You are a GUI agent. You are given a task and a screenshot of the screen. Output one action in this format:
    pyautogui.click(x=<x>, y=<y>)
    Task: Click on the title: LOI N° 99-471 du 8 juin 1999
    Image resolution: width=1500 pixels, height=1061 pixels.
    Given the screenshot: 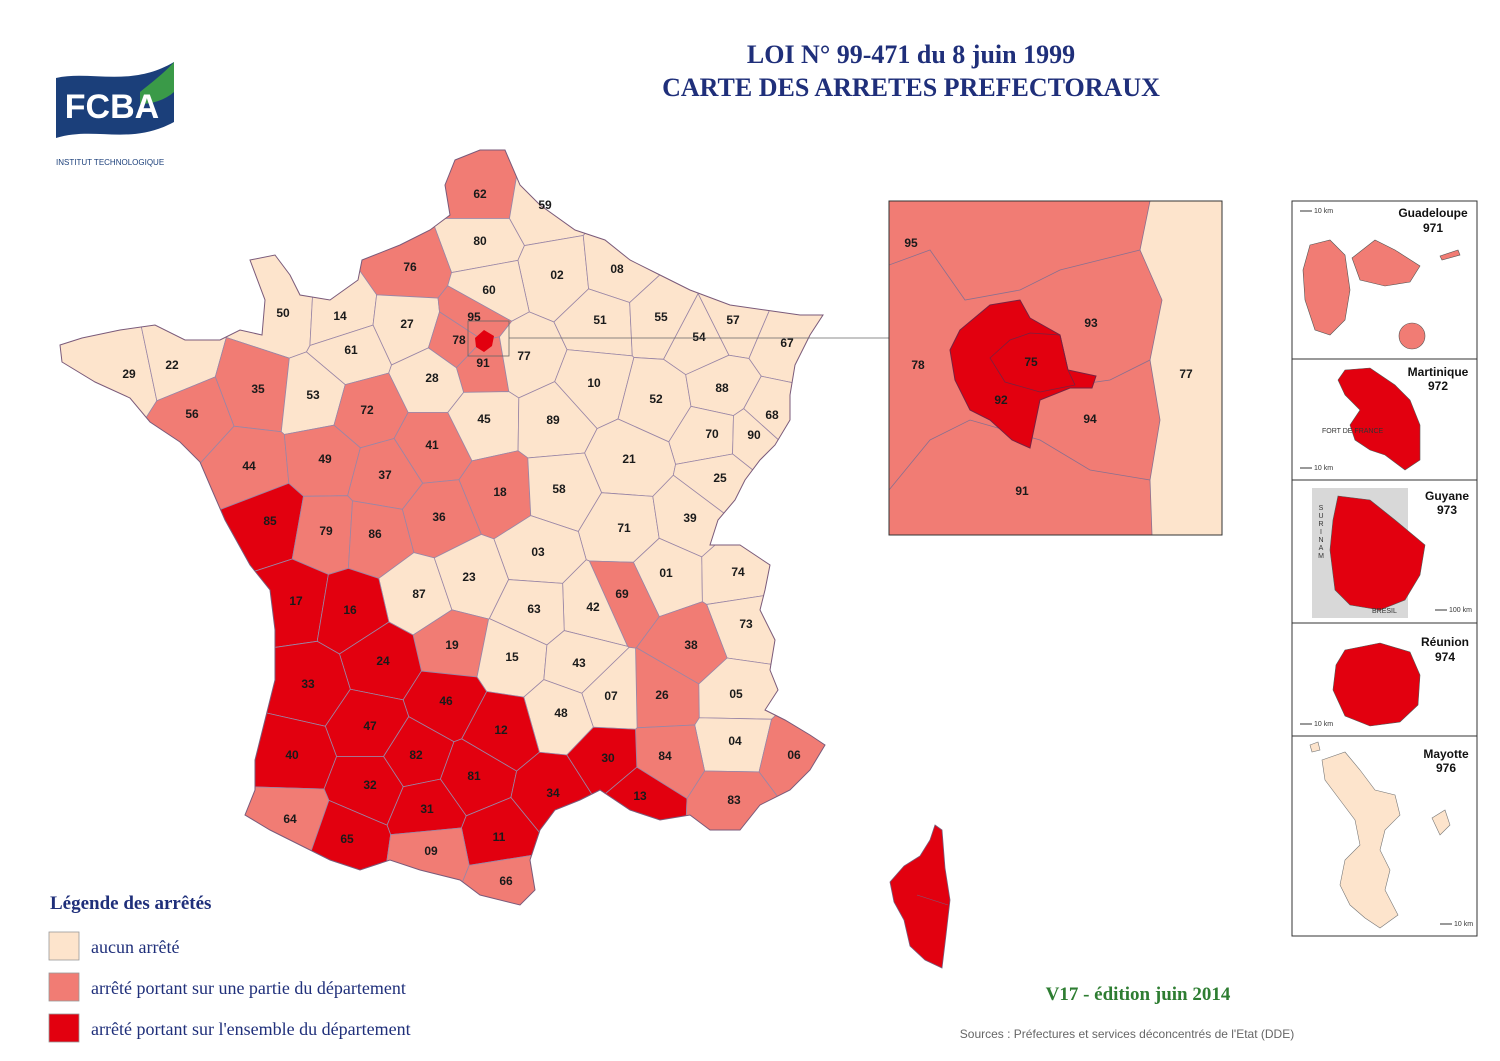 What is the action you would take?
    pyautogui.click(x=911, y=54)
    